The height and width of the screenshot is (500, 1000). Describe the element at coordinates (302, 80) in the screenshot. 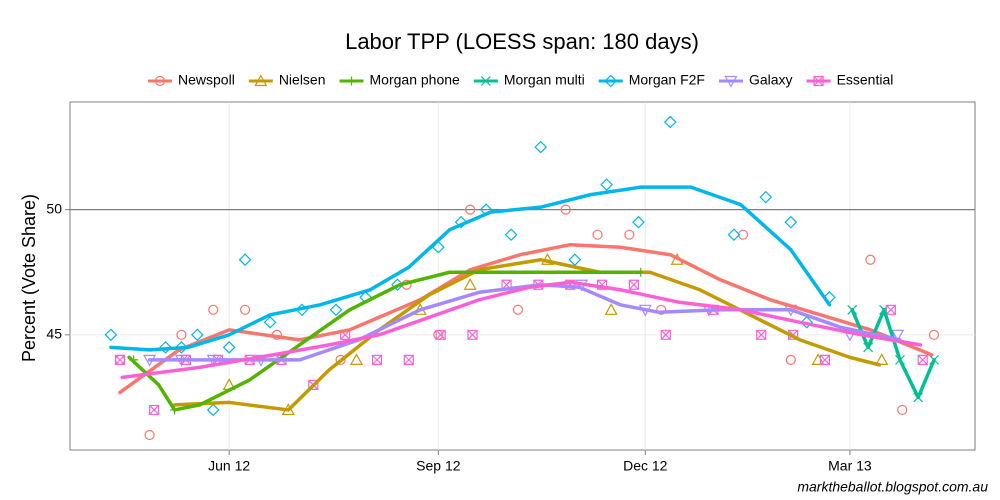

I see `legend-label: Nielsen` at that location.